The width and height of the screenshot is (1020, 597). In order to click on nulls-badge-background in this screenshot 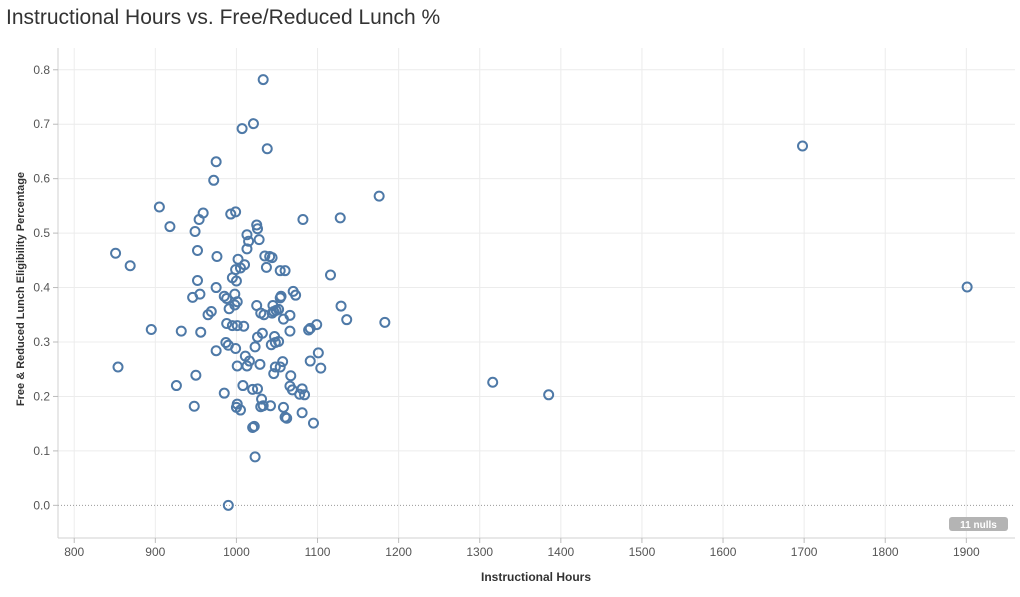, I will do `click(978, 524)`.